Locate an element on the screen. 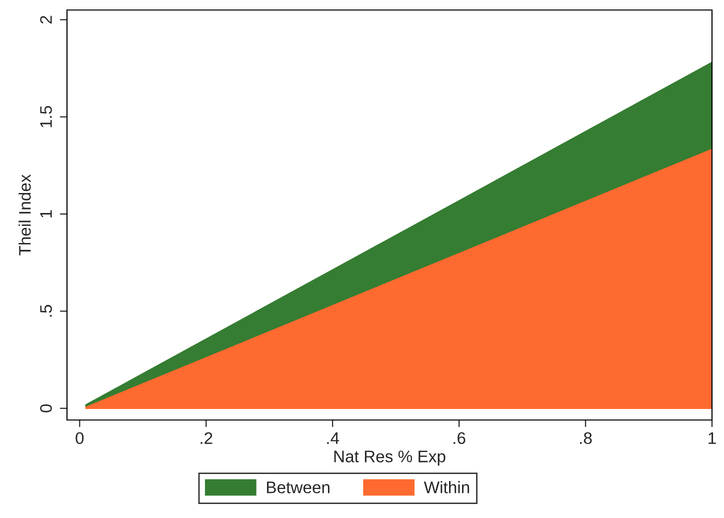  x-axis-title: Nat Res % Exp is located at coordinates (390, 458).